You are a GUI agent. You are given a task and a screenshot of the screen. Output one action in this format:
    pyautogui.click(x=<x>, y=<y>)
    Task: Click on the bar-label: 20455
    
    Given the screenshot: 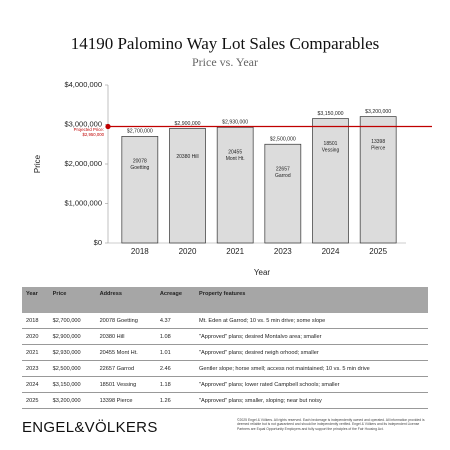 What is the action you would take?
    pyautogui.click(x=235, y=153)
    